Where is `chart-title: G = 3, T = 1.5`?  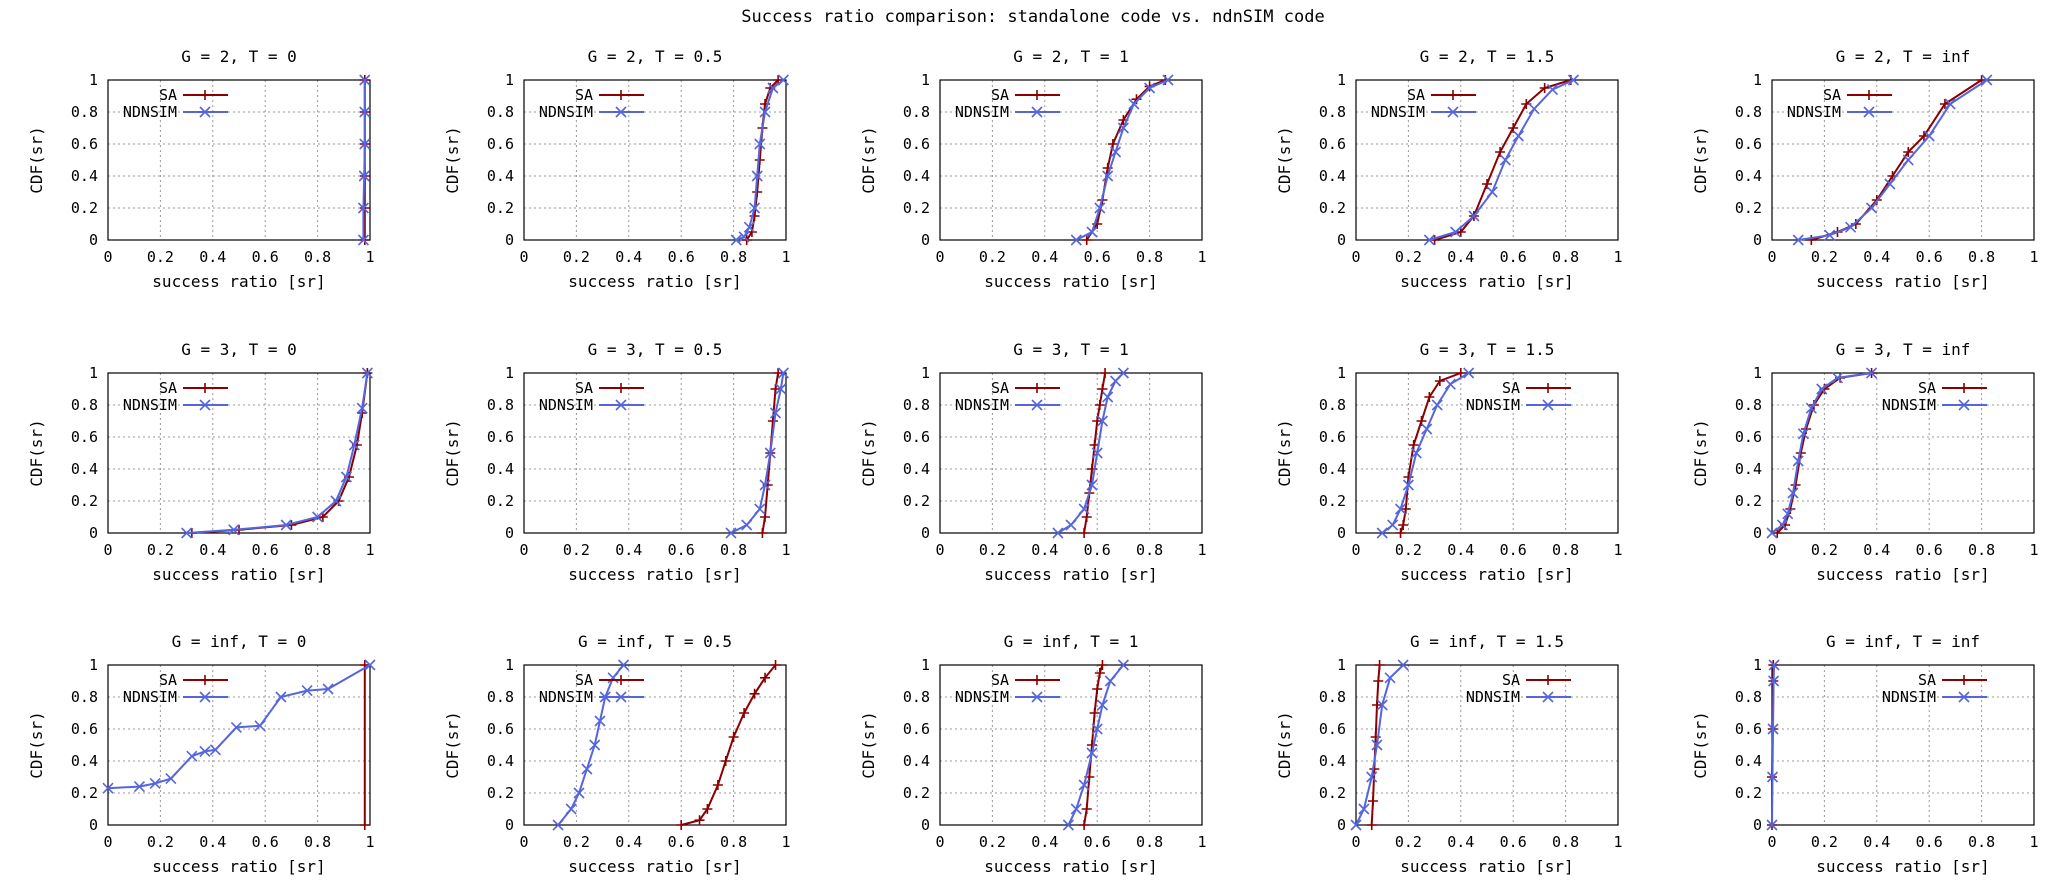
chart-title: G = 3, T = 1.5 is located at coordinates (1487, 349).